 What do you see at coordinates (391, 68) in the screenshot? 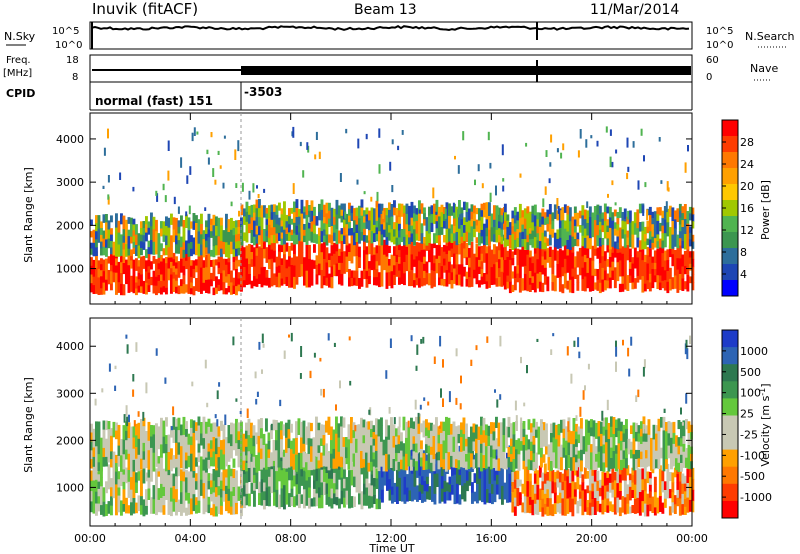
I see `freq-panel` at bounding box center [391, 68].